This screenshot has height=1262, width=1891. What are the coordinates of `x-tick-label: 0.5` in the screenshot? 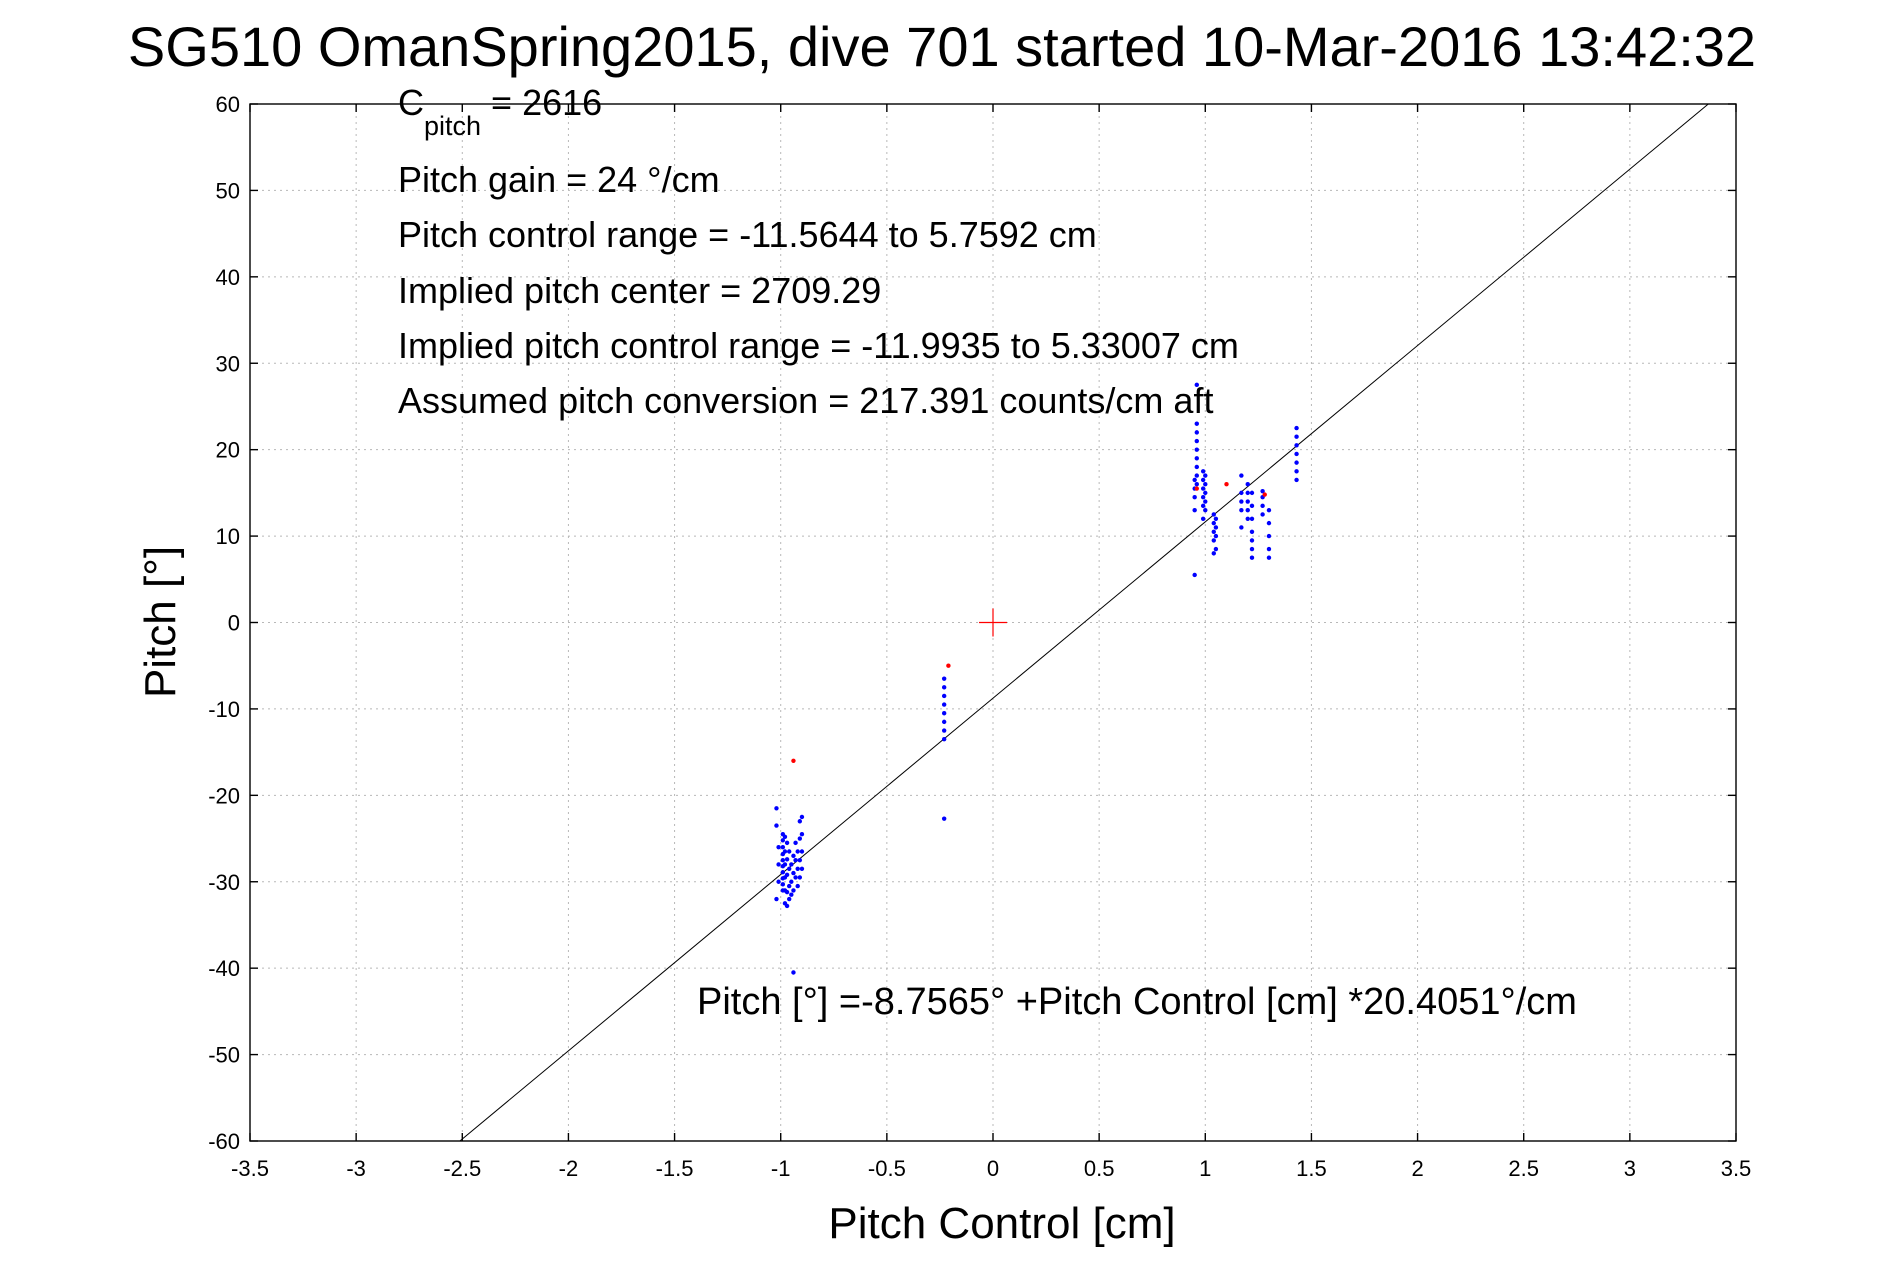 It's located at (1099, 1168).